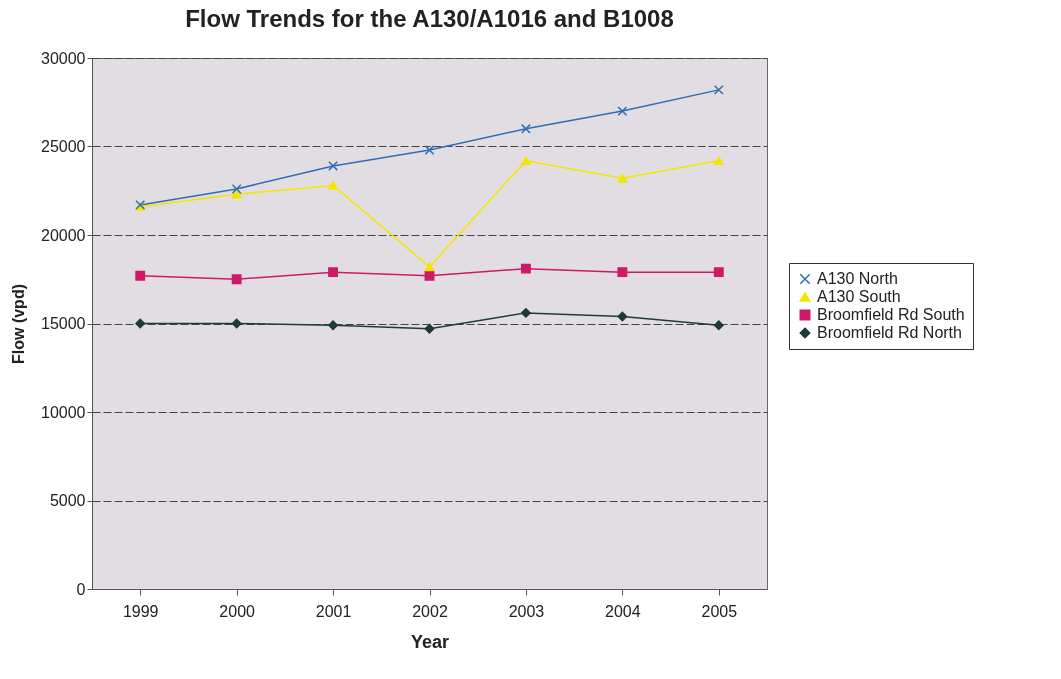 This screenshot has height=679, width=1061. I want to click on x-tick-label: 2004, so click(623, 611).